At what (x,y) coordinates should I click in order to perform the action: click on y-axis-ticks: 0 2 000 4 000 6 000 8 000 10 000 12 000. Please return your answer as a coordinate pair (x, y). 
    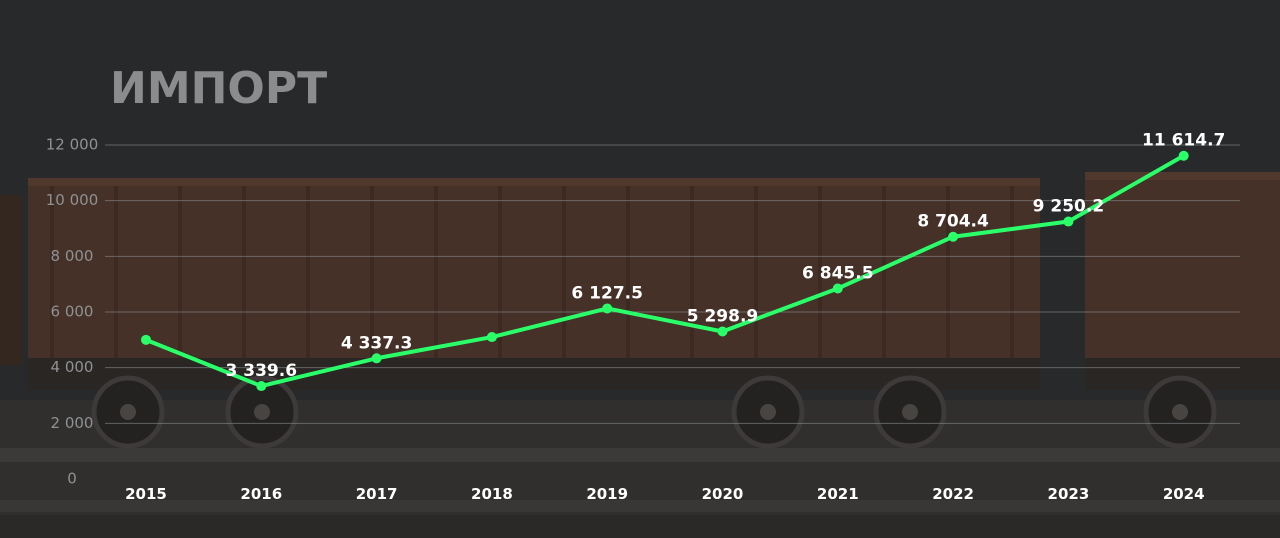
    Looking at the image, I should click on (72, 312).